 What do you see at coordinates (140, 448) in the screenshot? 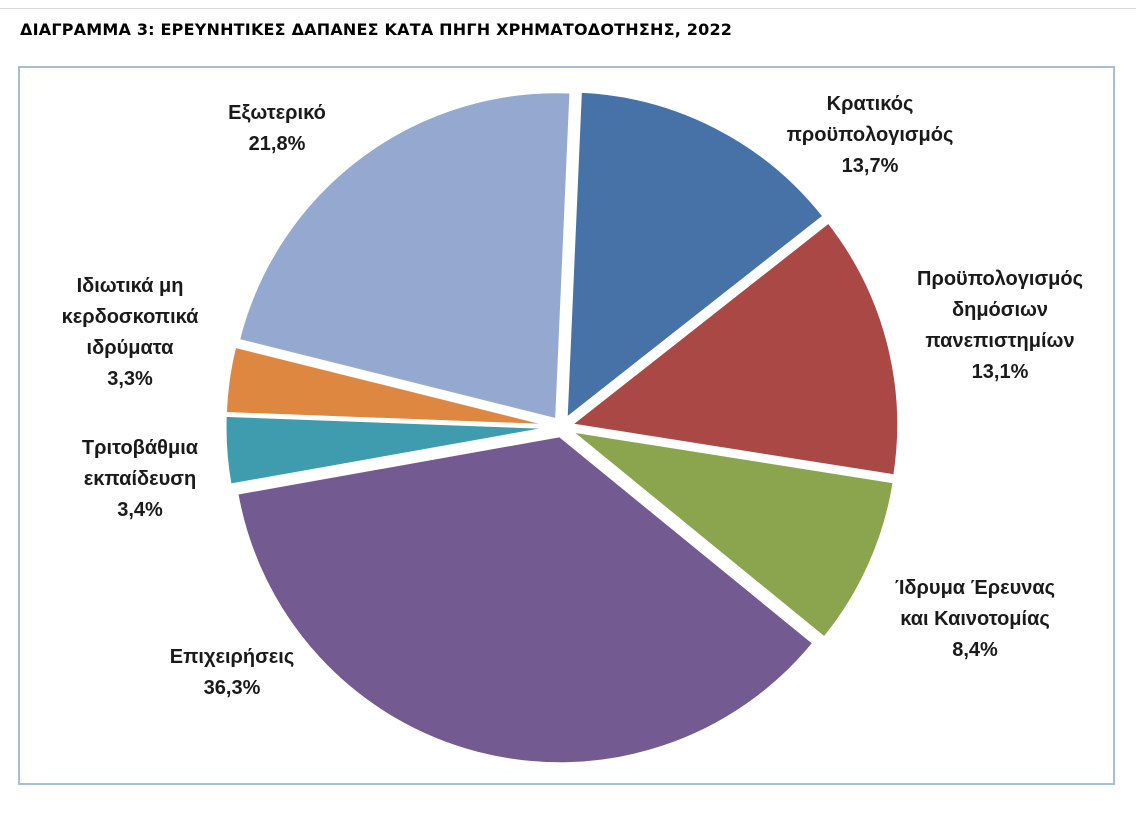
I see `slice-category-label: Τριτοβάθμια` at bounding box center [140, 448].